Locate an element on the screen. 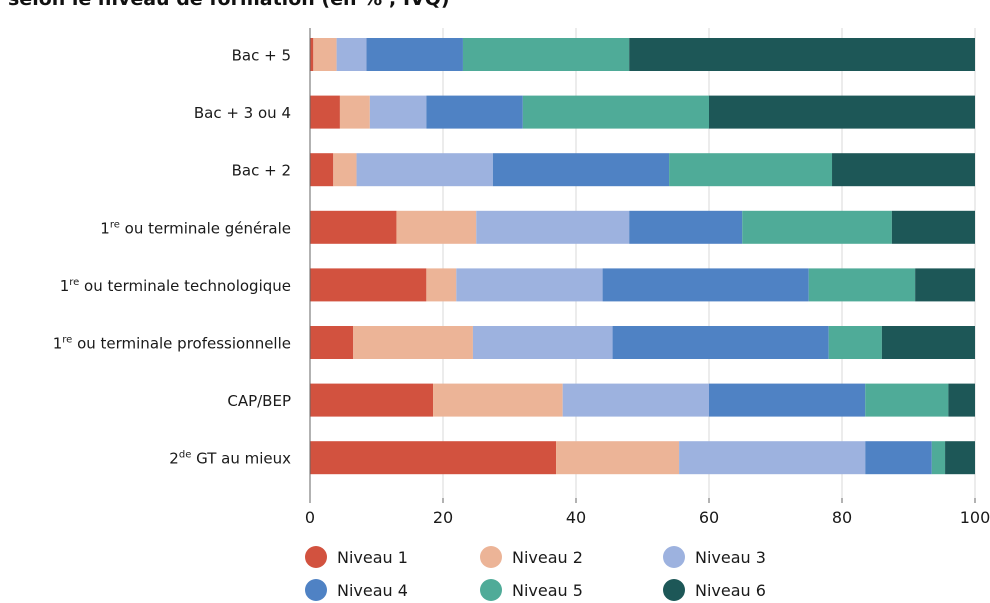 The image size is (990, 603). category-label: CAP/BEP is located at coordinates (259, 401).